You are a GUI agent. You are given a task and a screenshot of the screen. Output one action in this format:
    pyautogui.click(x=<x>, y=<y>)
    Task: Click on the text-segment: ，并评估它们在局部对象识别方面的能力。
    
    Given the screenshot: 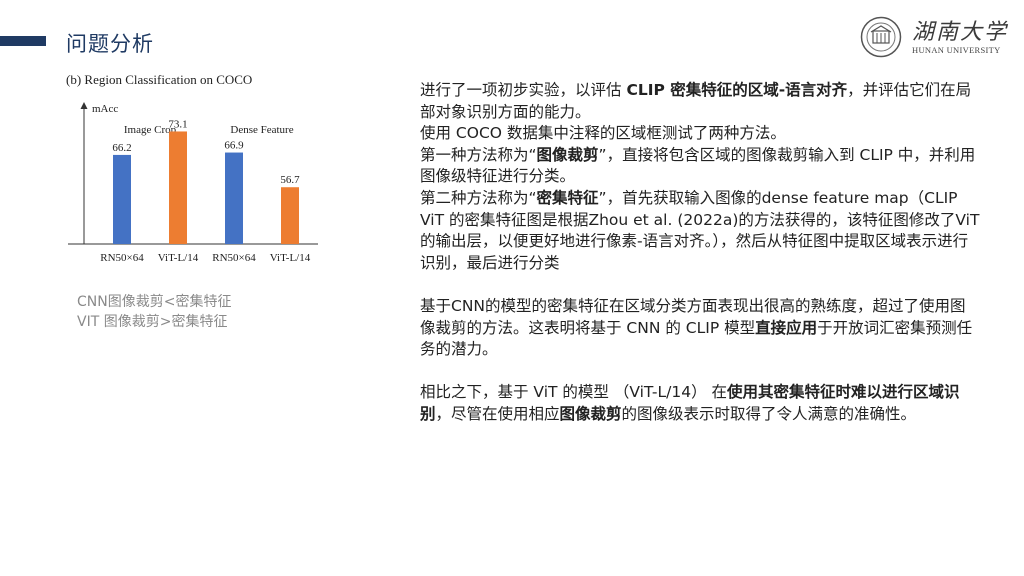 What is the action you would take?
    pyautogui.click(x=696, y=101)
    